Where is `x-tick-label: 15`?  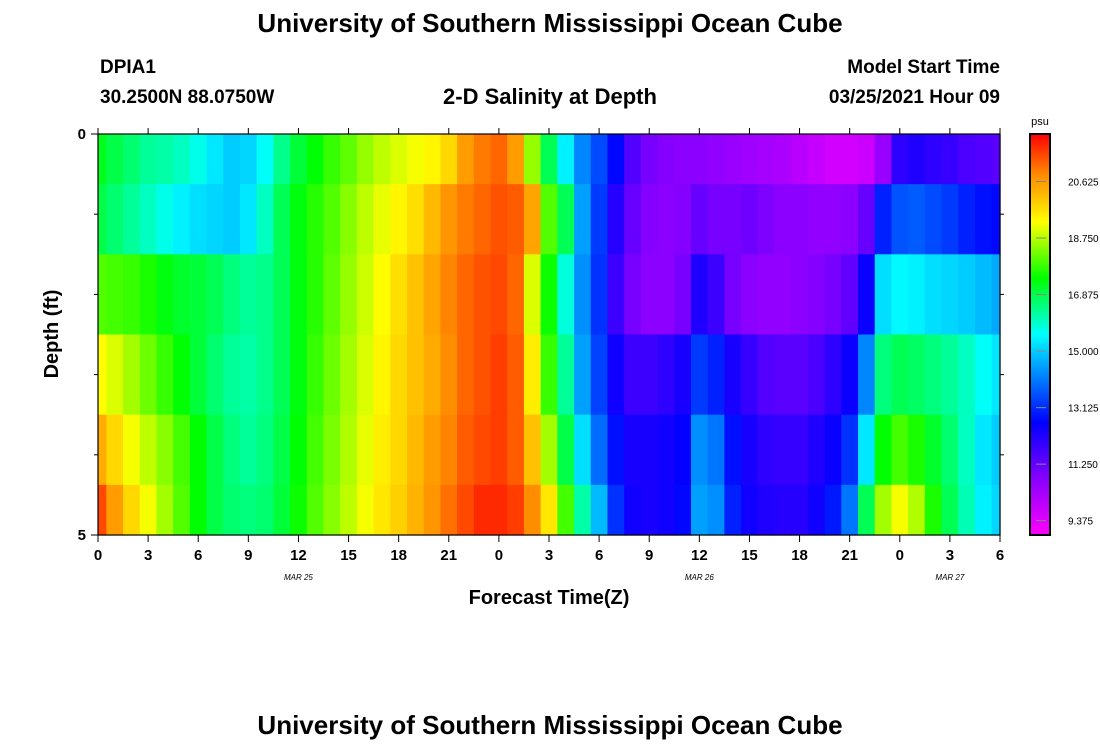
x-tick-label: 15 is located at coordinates (348, 555).